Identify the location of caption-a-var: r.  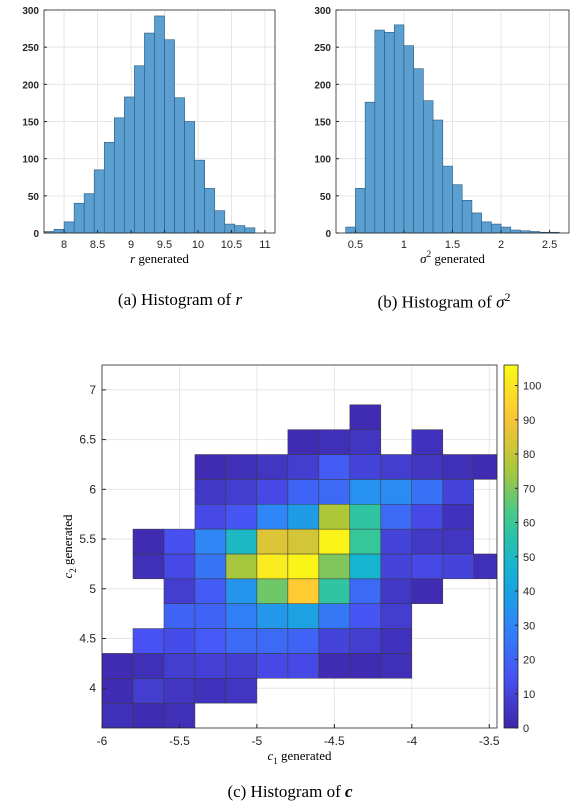
(239, 299).